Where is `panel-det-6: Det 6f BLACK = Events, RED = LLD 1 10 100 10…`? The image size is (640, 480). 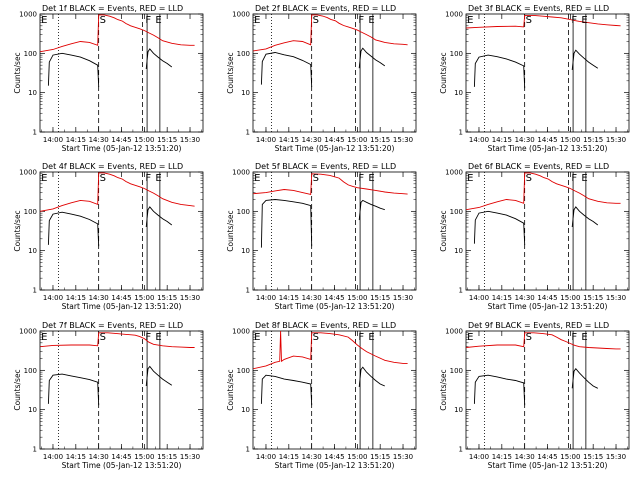 panel-det-6: Det 6f BLACK = Events, RED = LLD 1 10 100 10… is located at coordinates (534, 236).